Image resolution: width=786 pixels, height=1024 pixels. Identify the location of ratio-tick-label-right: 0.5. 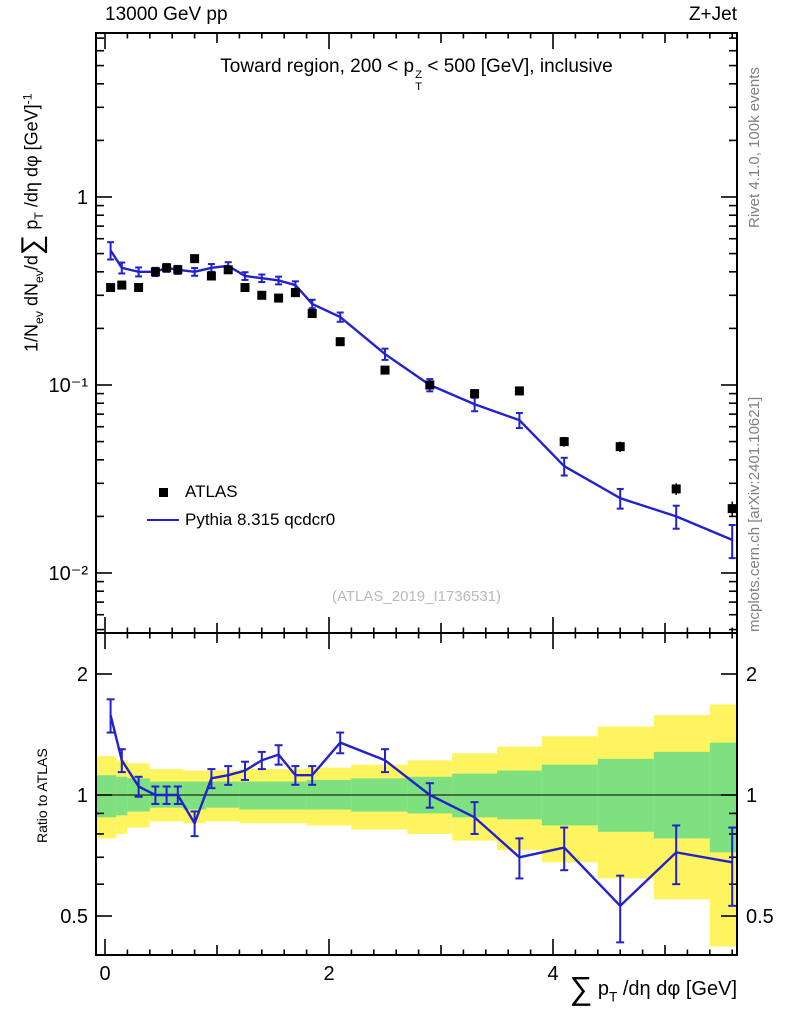
(760, 917).